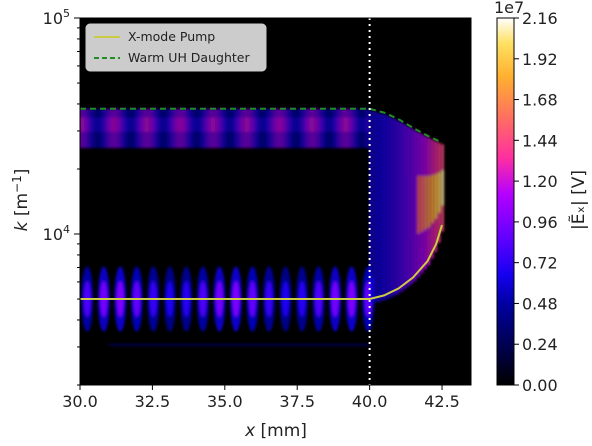  Describe the element at coordinates (540, 263) in the screenshot. I see `colorbar-tick-label: 0.72` at that location.